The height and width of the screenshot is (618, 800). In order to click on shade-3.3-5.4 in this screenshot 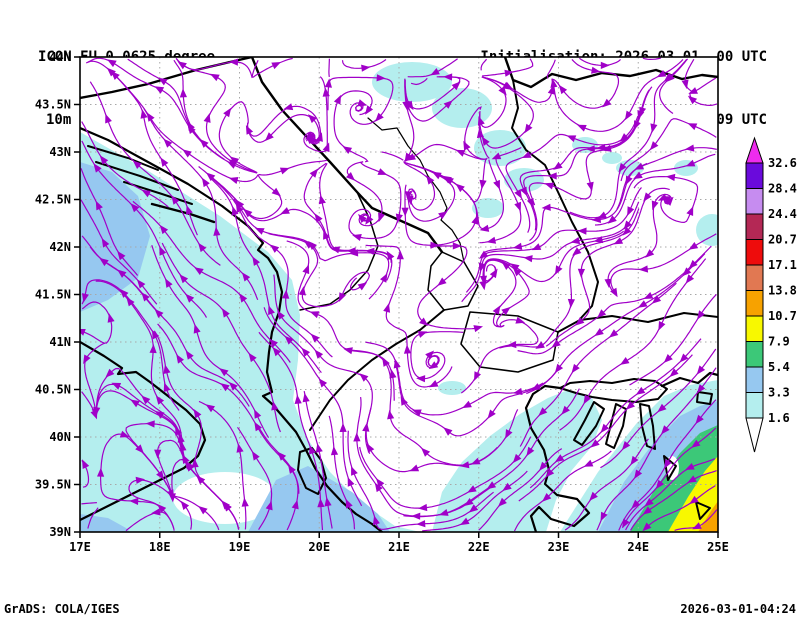, I will do `click(319, 499)`.